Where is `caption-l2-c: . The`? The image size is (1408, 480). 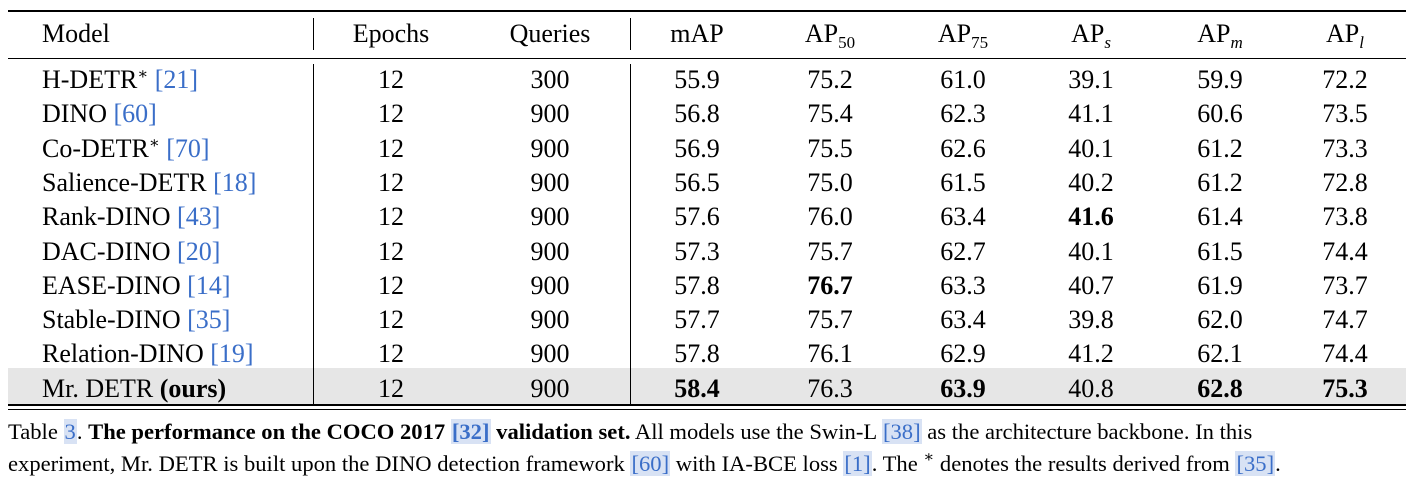 caption-l2-c: . The is located at coordinates (894, 463).